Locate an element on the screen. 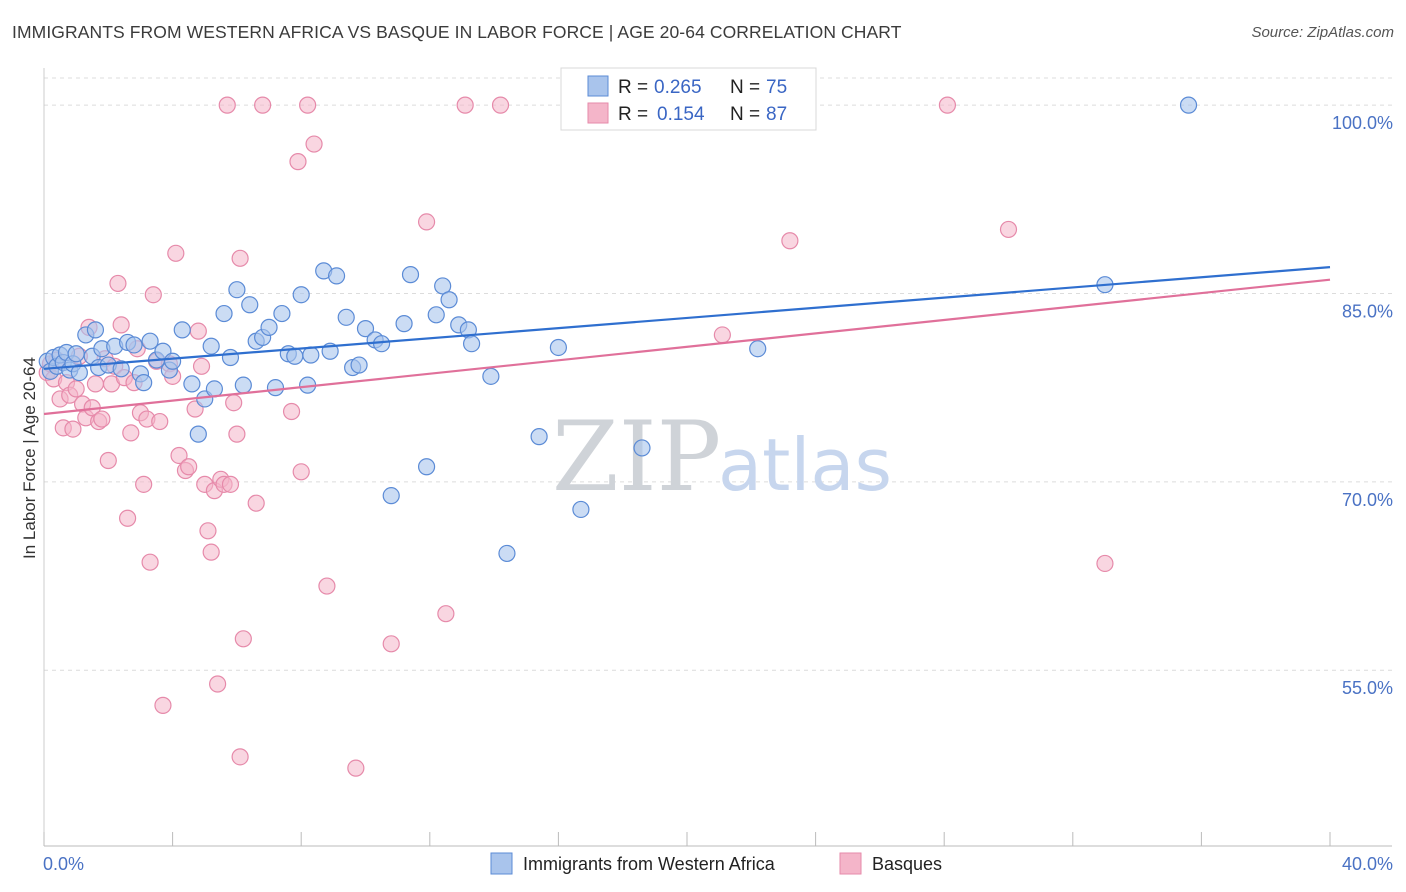 The image size is (1406, 892). legend-n-label-blue: N = is located at coordinates (745, 87).